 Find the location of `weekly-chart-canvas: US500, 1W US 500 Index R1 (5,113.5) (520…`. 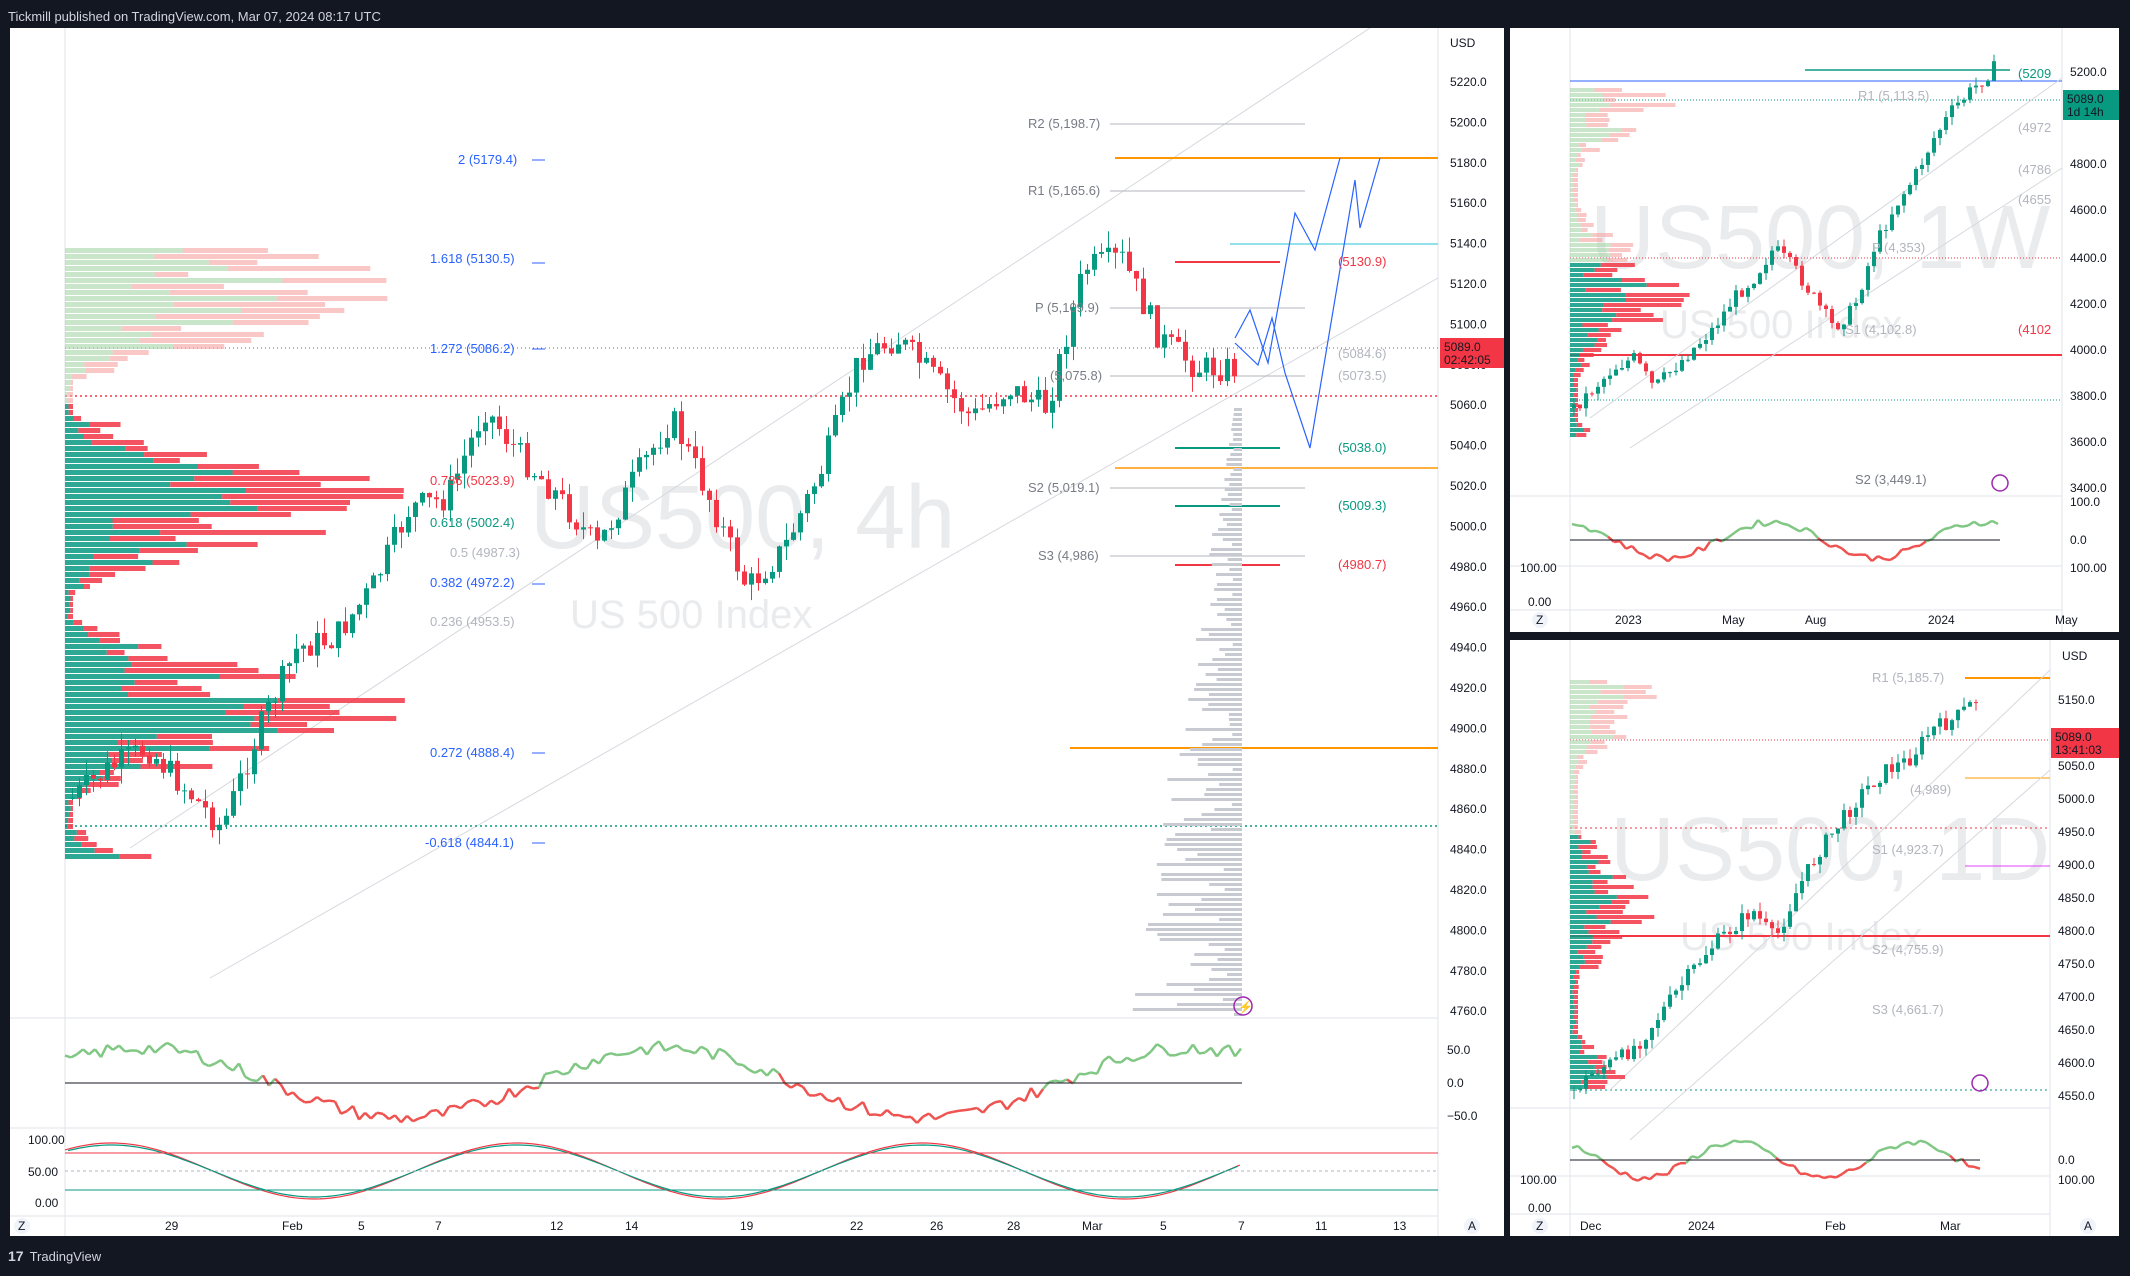

weekly-chart-canvas: US500, 1W US 500 Index R1 (5,113.5) (520… is located at coordinates (1814, 330).